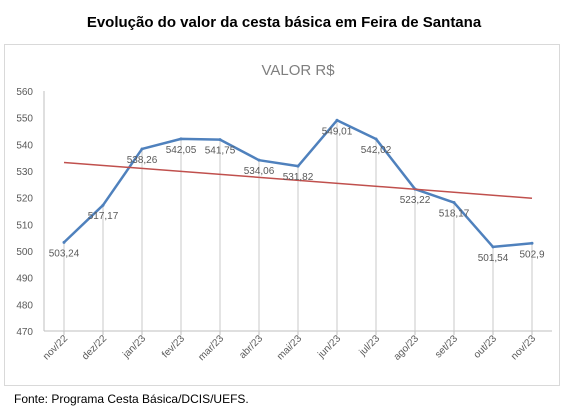  I want to click on y-tick-label: 560, so click(24, 92).